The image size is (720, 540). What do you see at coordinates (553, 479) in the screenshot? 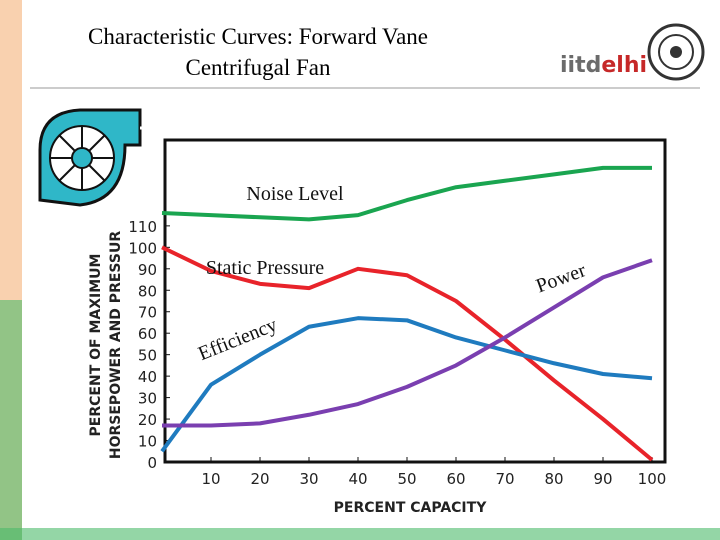
I see `x-tick-label: 80` at bounding box center [553, 479].